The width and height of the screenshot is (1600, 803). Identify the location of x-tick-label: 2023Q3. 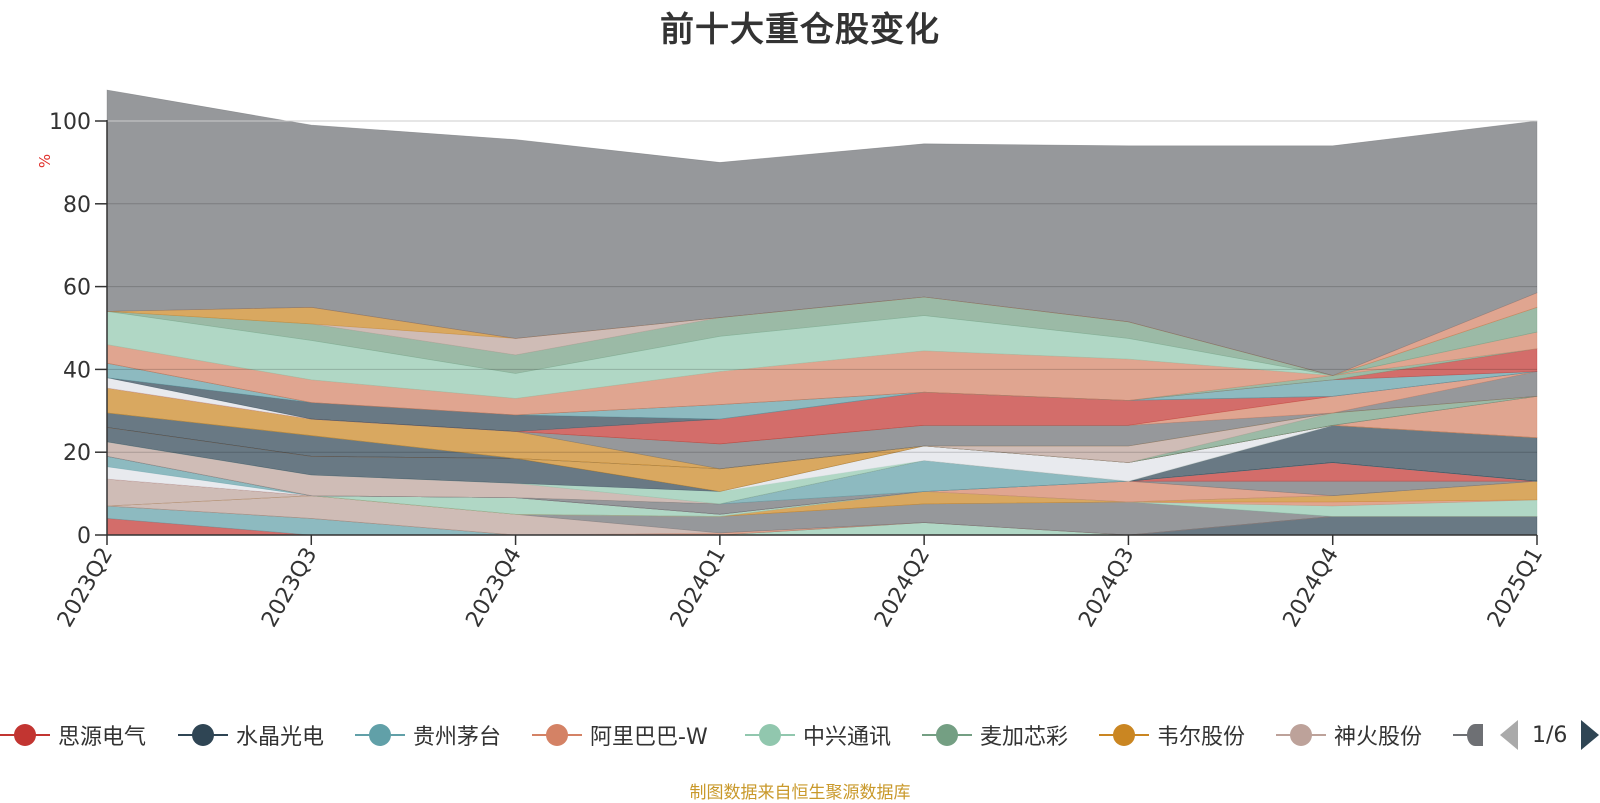
(289, 588).